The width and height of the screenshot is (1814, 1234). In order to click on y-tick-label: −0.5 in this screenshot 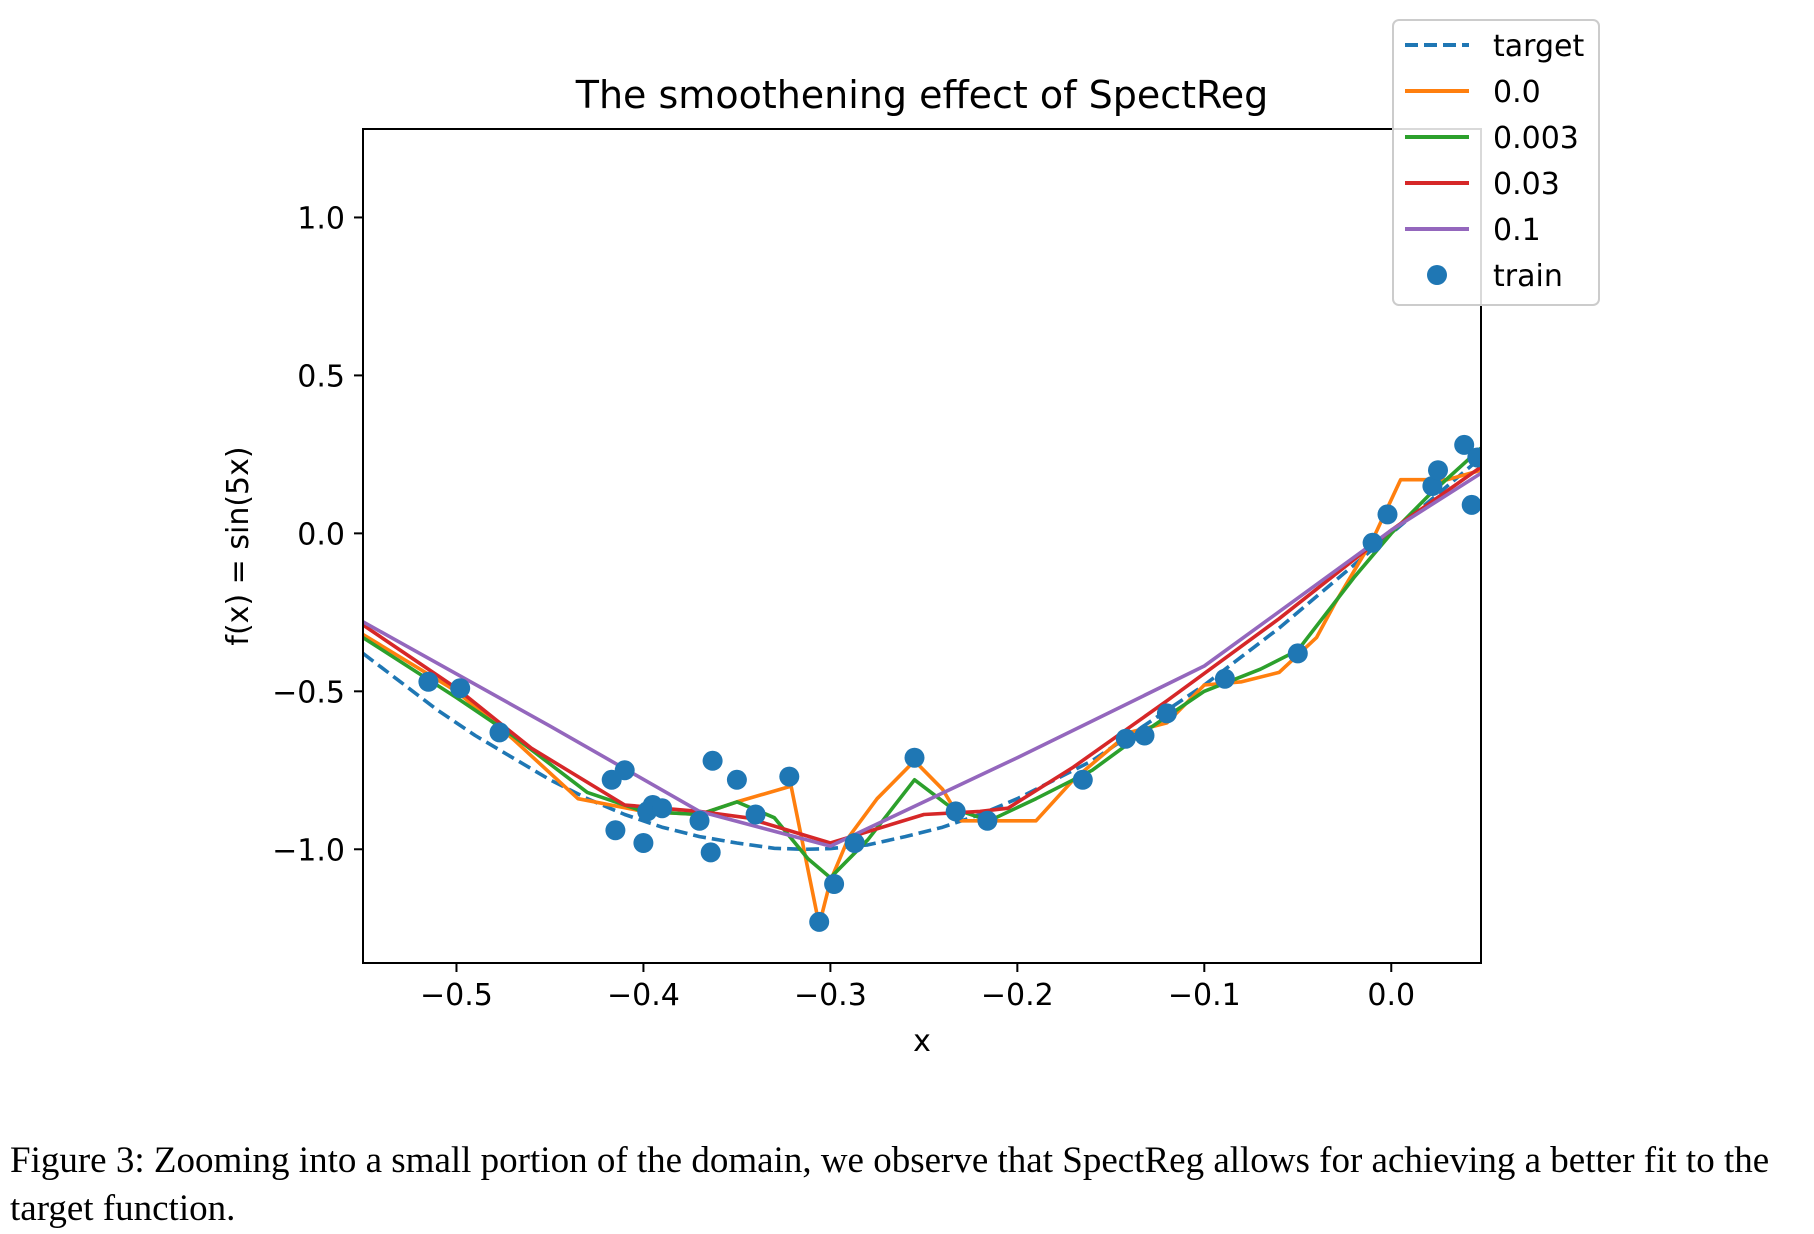, I will do `click(308, 692)`.